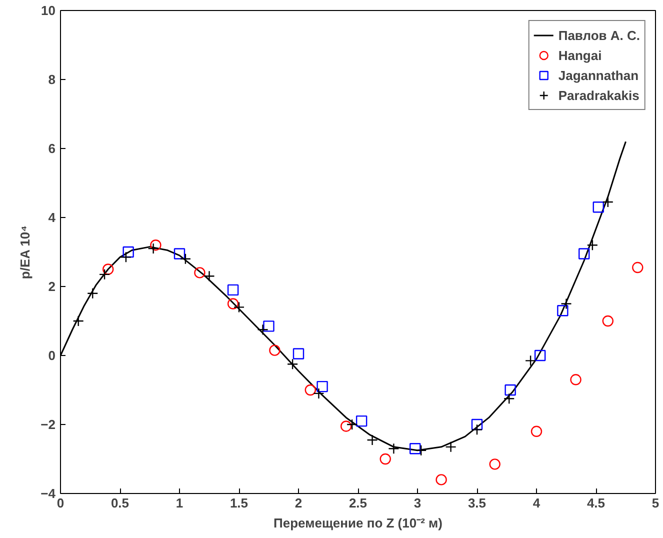 The width and height of the screenshot is (663, 538). What do you see at coordinates (52, 79) in the screenshot?
I see `y-tick-label: 8` at bounding box center [52, 79].